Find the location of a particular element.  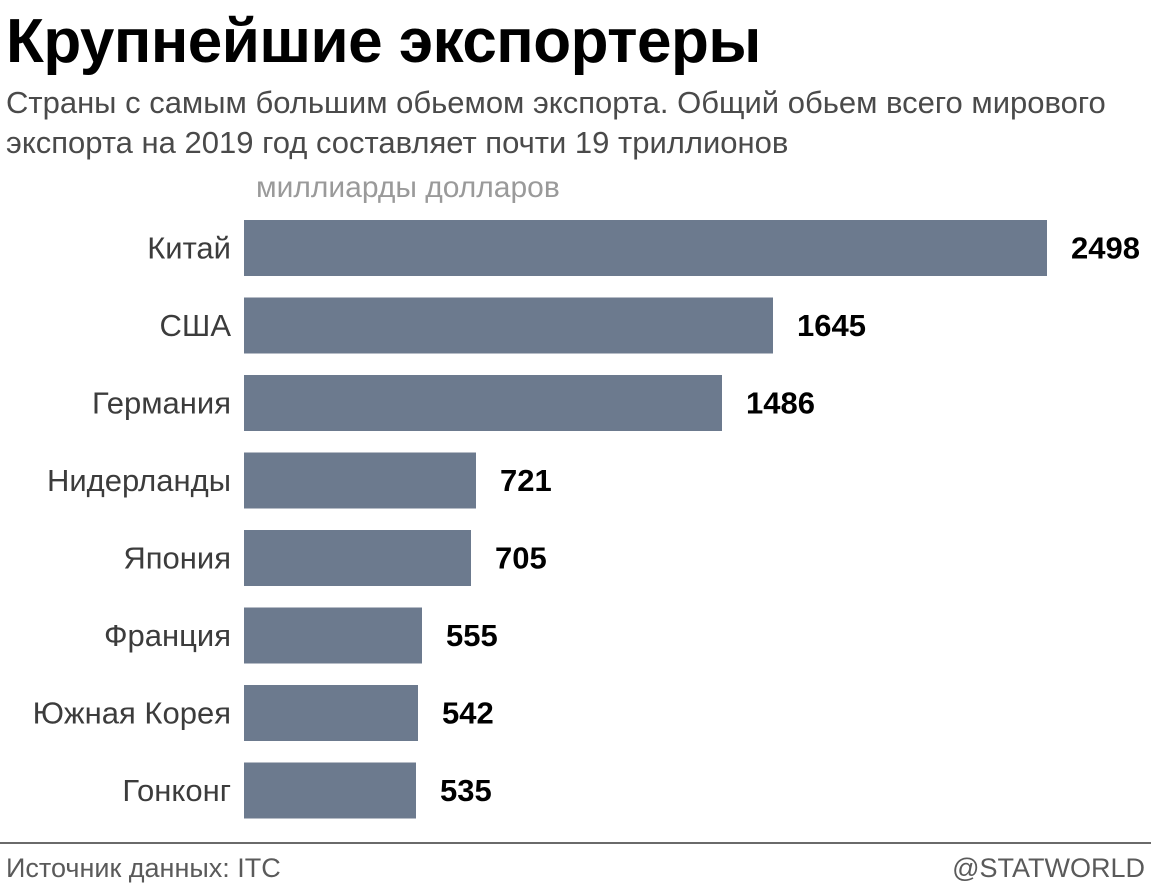

value-label: 721 is located at coordinates (526, 480).